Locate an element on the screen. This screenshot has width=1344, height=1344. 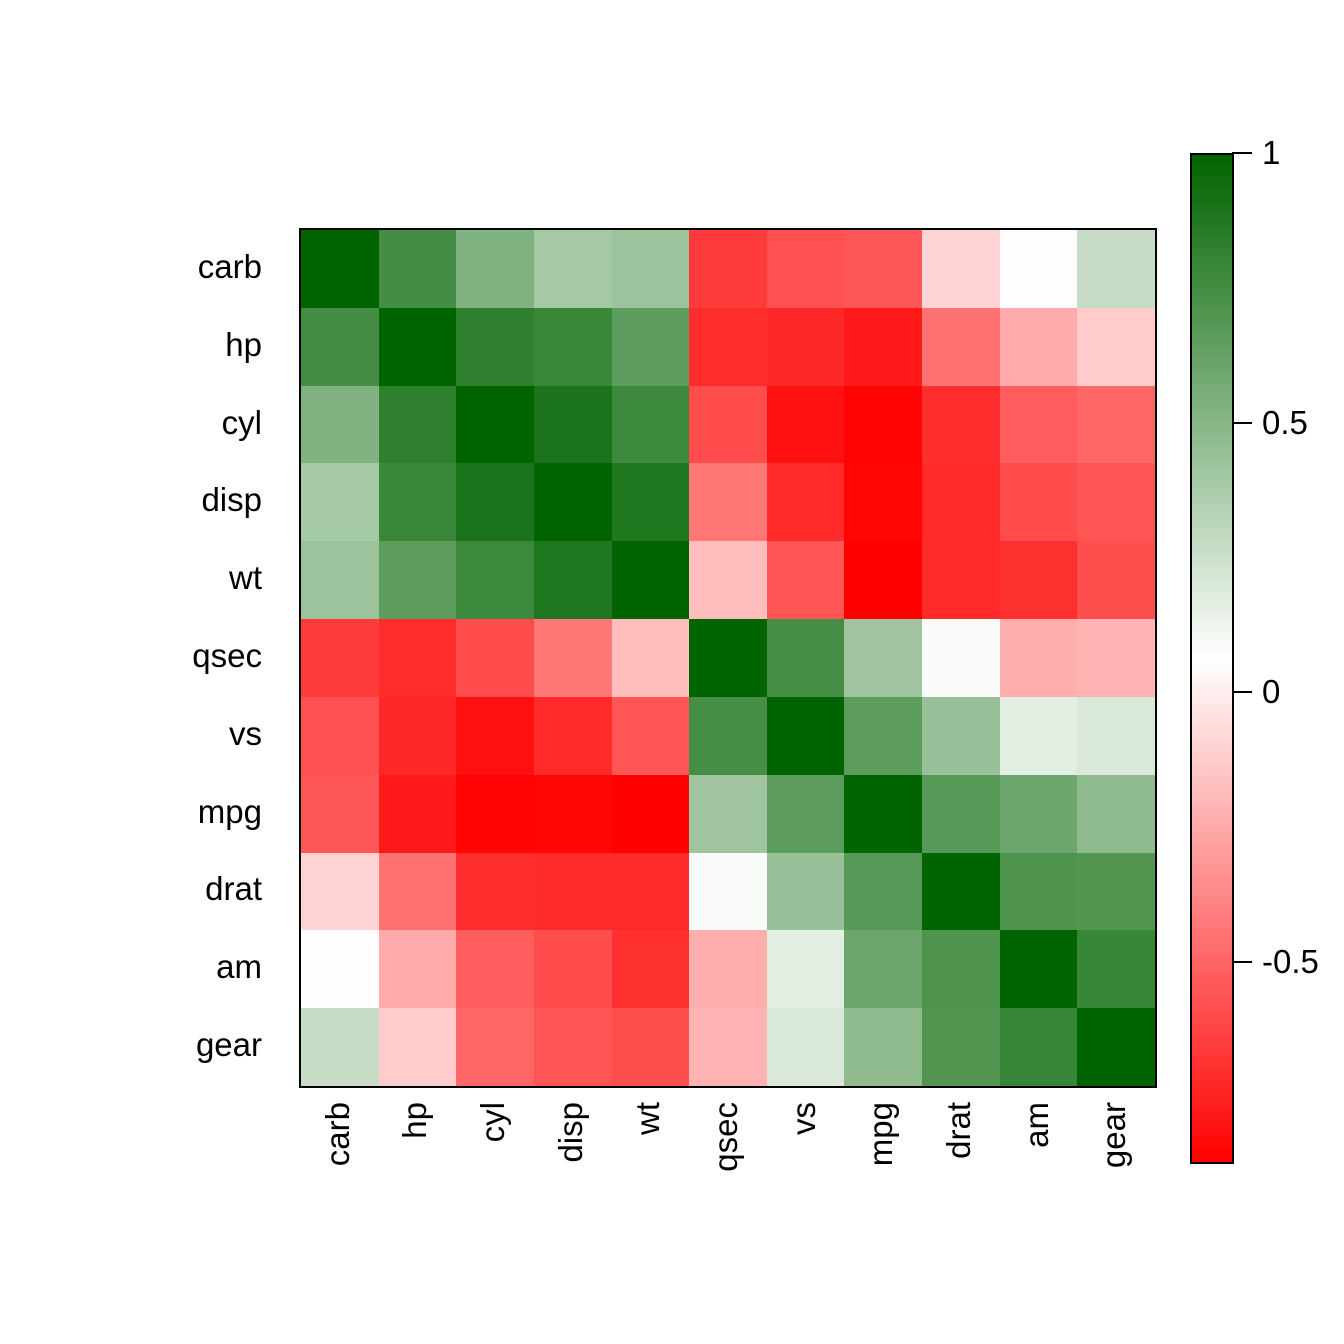
legend-tick-mark--0.5 is located at coordinates (1242, 961).